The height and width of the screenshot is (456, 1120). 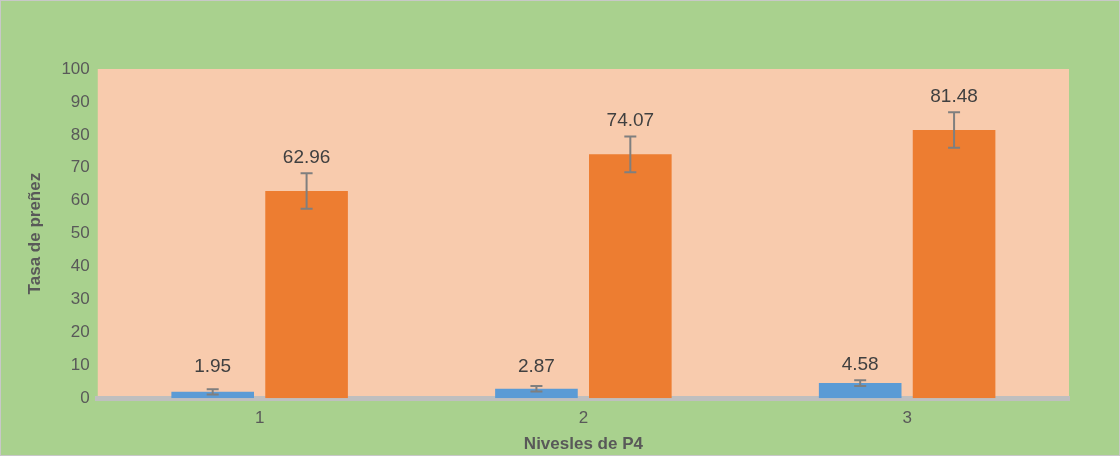 I want to click on x-axis-title: Nivesles de P4, so click(x=583, y=444).